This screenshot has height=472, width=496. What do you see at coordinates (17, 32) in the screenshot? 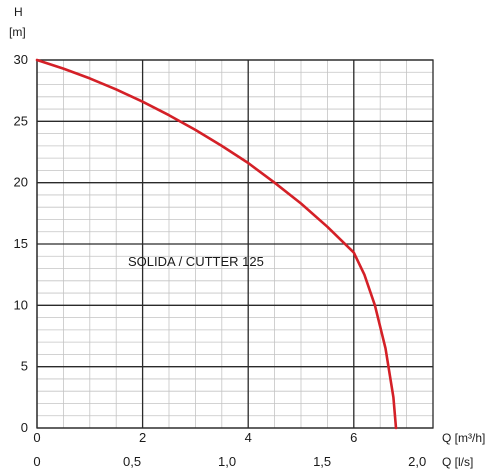
I see `y-axis-unit: [m]` at bounding box center [17, 32].